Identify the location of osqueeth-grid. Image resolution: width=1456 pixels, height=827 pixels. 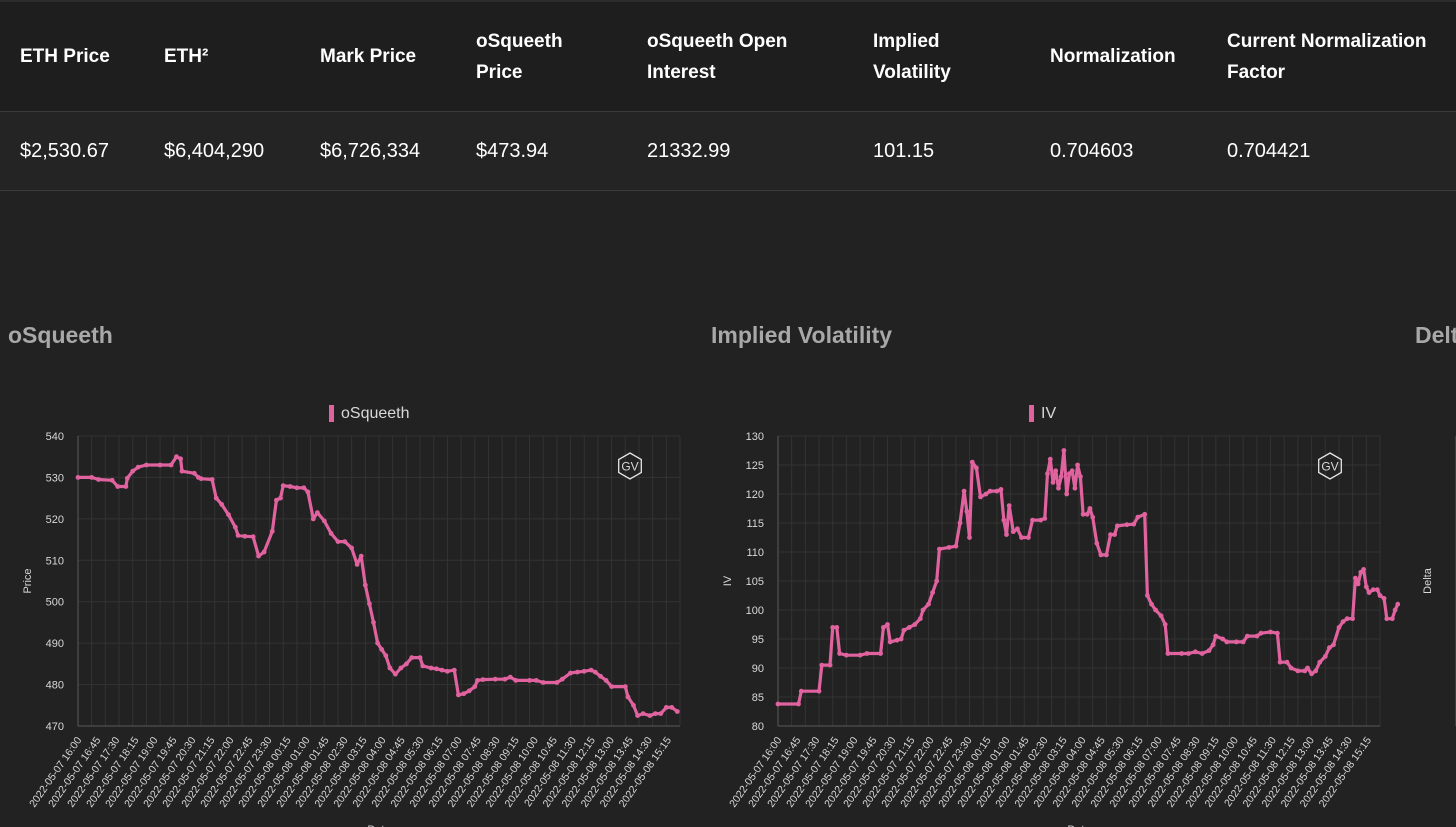
(379, 581).